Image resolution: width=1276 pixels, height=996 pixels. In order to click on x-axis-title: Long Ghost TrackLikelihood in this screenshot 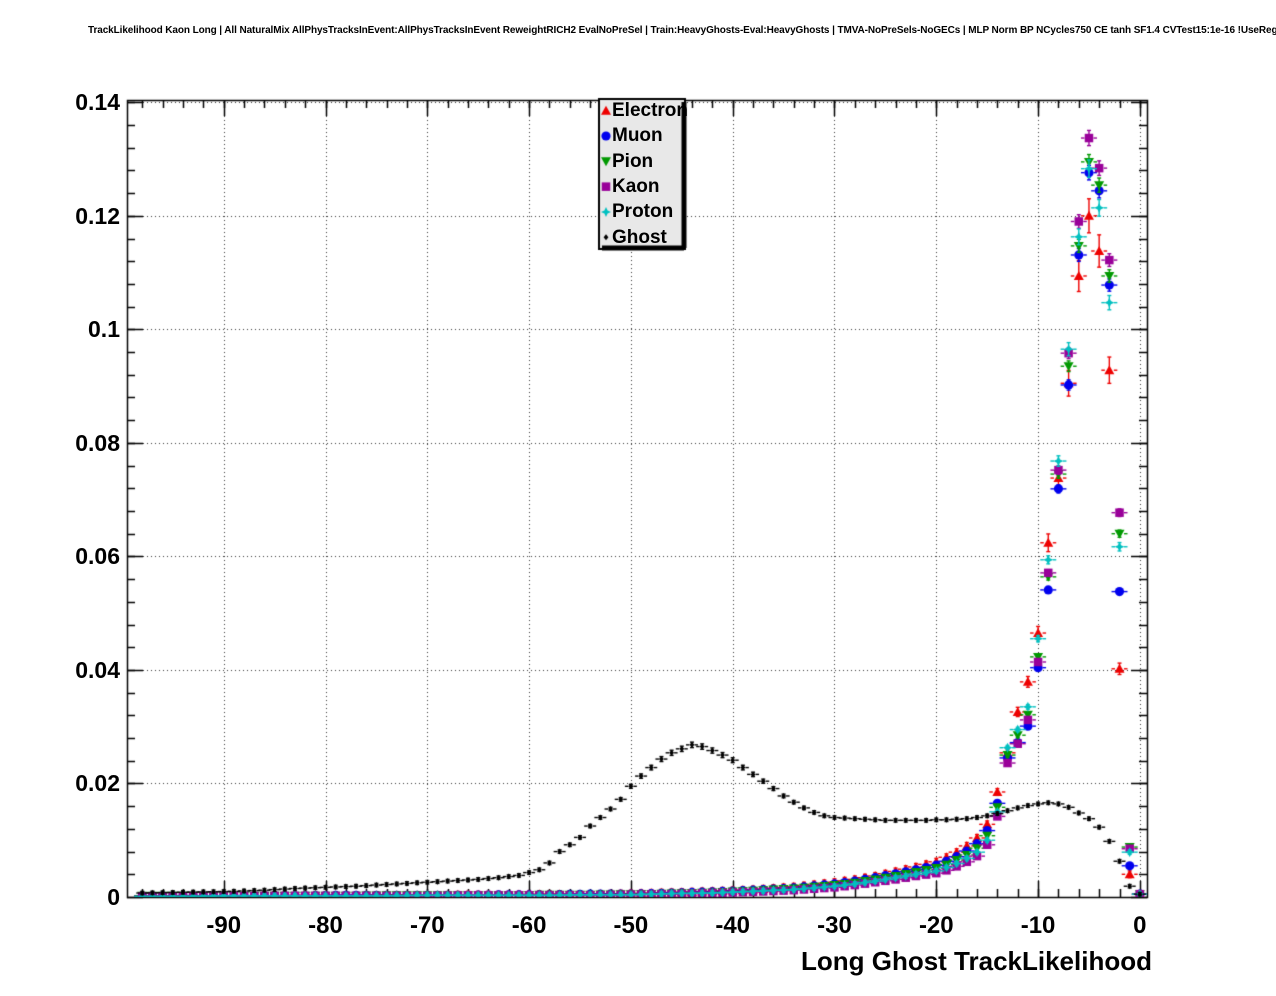, I will do `click(976, 961)`.